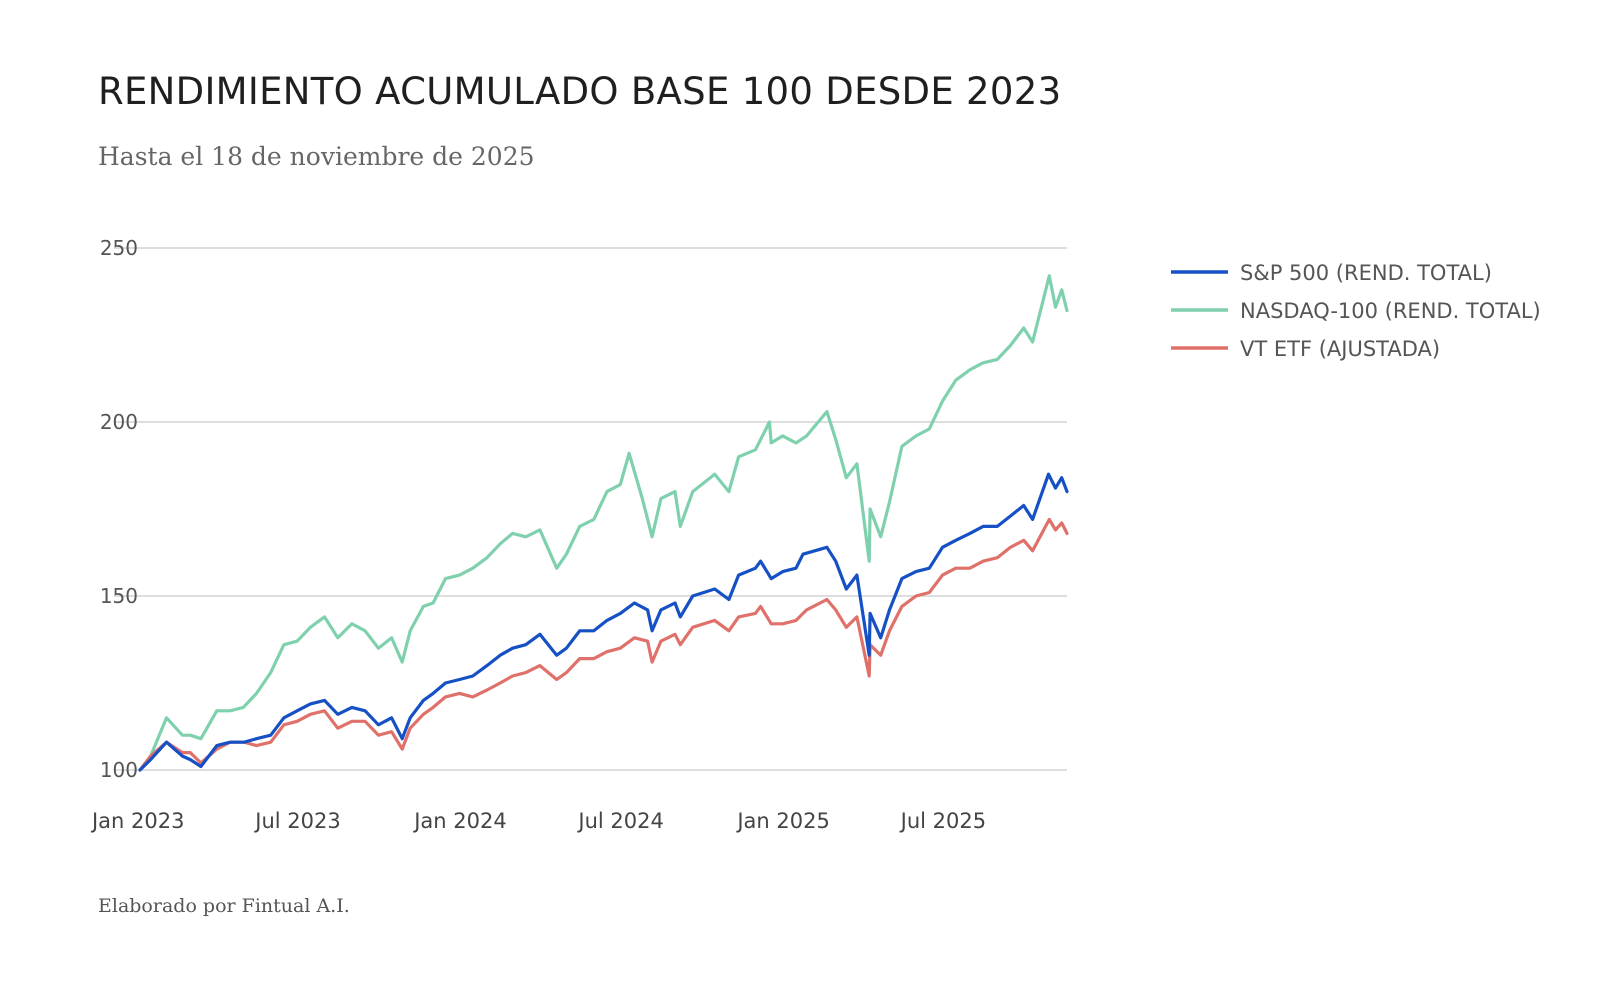 The image size is (1600, 1000). I want to click on x-tick-label: Jul 2023, so click(296, 821).